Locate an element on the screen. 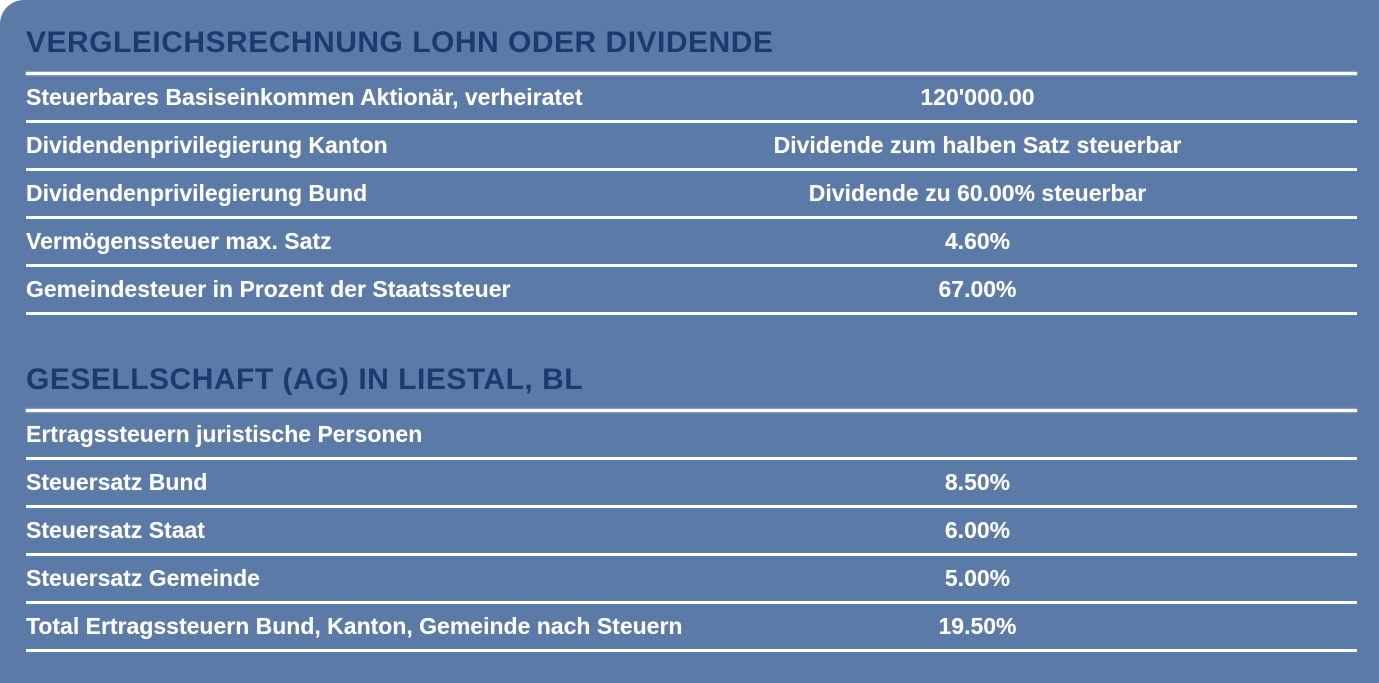 The width and height of the screenshot is (1379, 683). table-row-steuersatz-bund: Steuersatz Bund 8.50% is located at coordinates (691, 484).